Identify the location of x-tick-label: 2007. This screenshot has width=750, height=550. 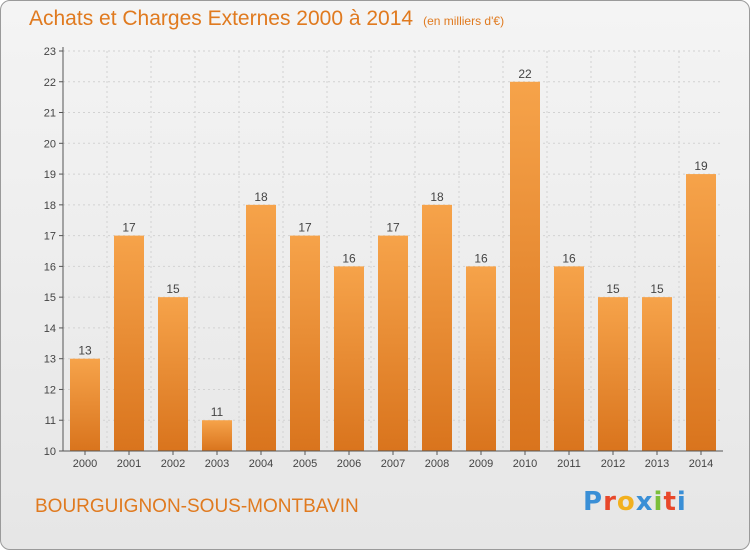
(393, 464).